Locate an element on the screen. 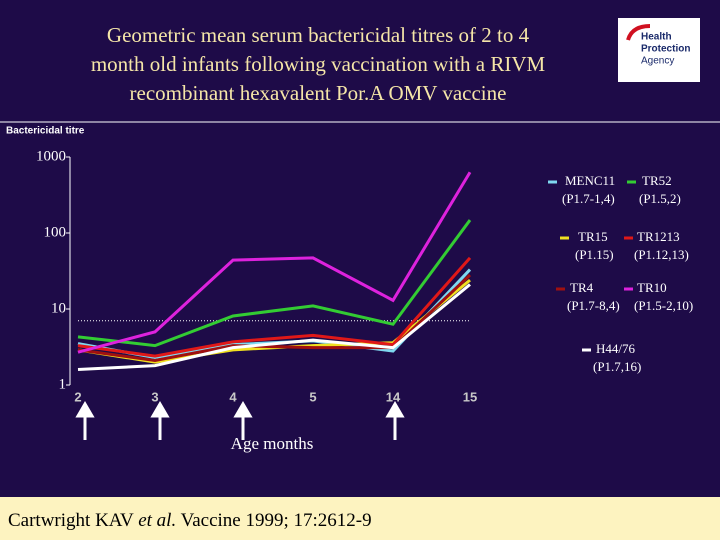 This screenshot has height=540, width=720. logo: Health Protection Agency is located at coordinates (659, 50).